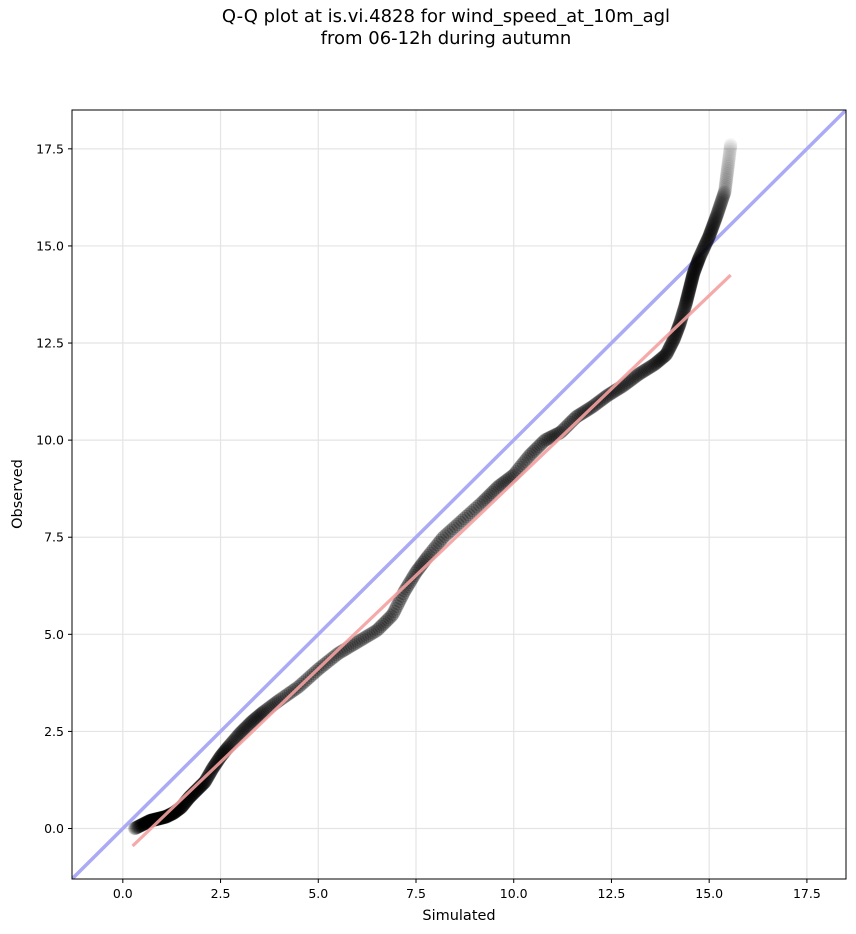 The height and width of the screenshot is (934, 856). What do you see at coordinates (416, 893) in the screenshot?
I see `x-tick-label: 7.5` at bounding box center [416, 893].